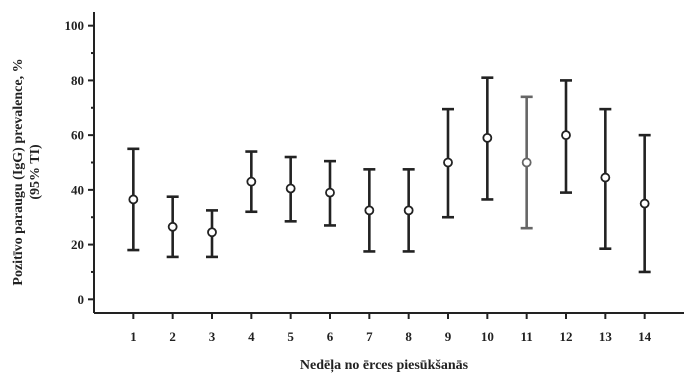 The width and height of the screenshot is (692, 374). I want to click on x-tick-label: 9, so click(448, 336).